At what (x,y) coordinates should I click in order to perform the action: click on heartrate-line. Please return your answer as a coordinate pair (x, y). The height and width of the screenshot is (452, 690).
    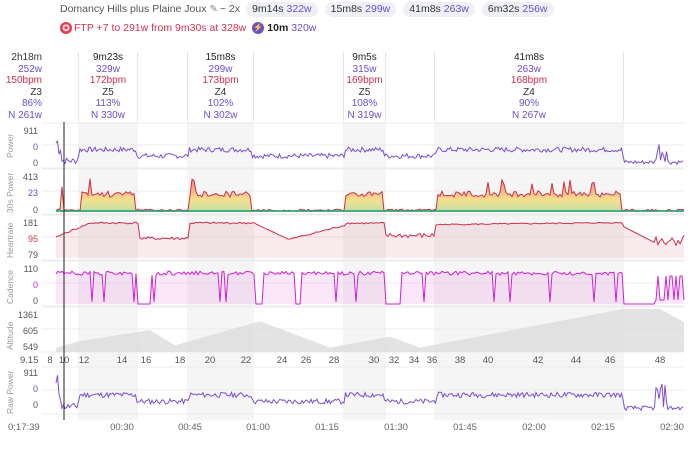
    Looking at the image, I should click on (370, 234).